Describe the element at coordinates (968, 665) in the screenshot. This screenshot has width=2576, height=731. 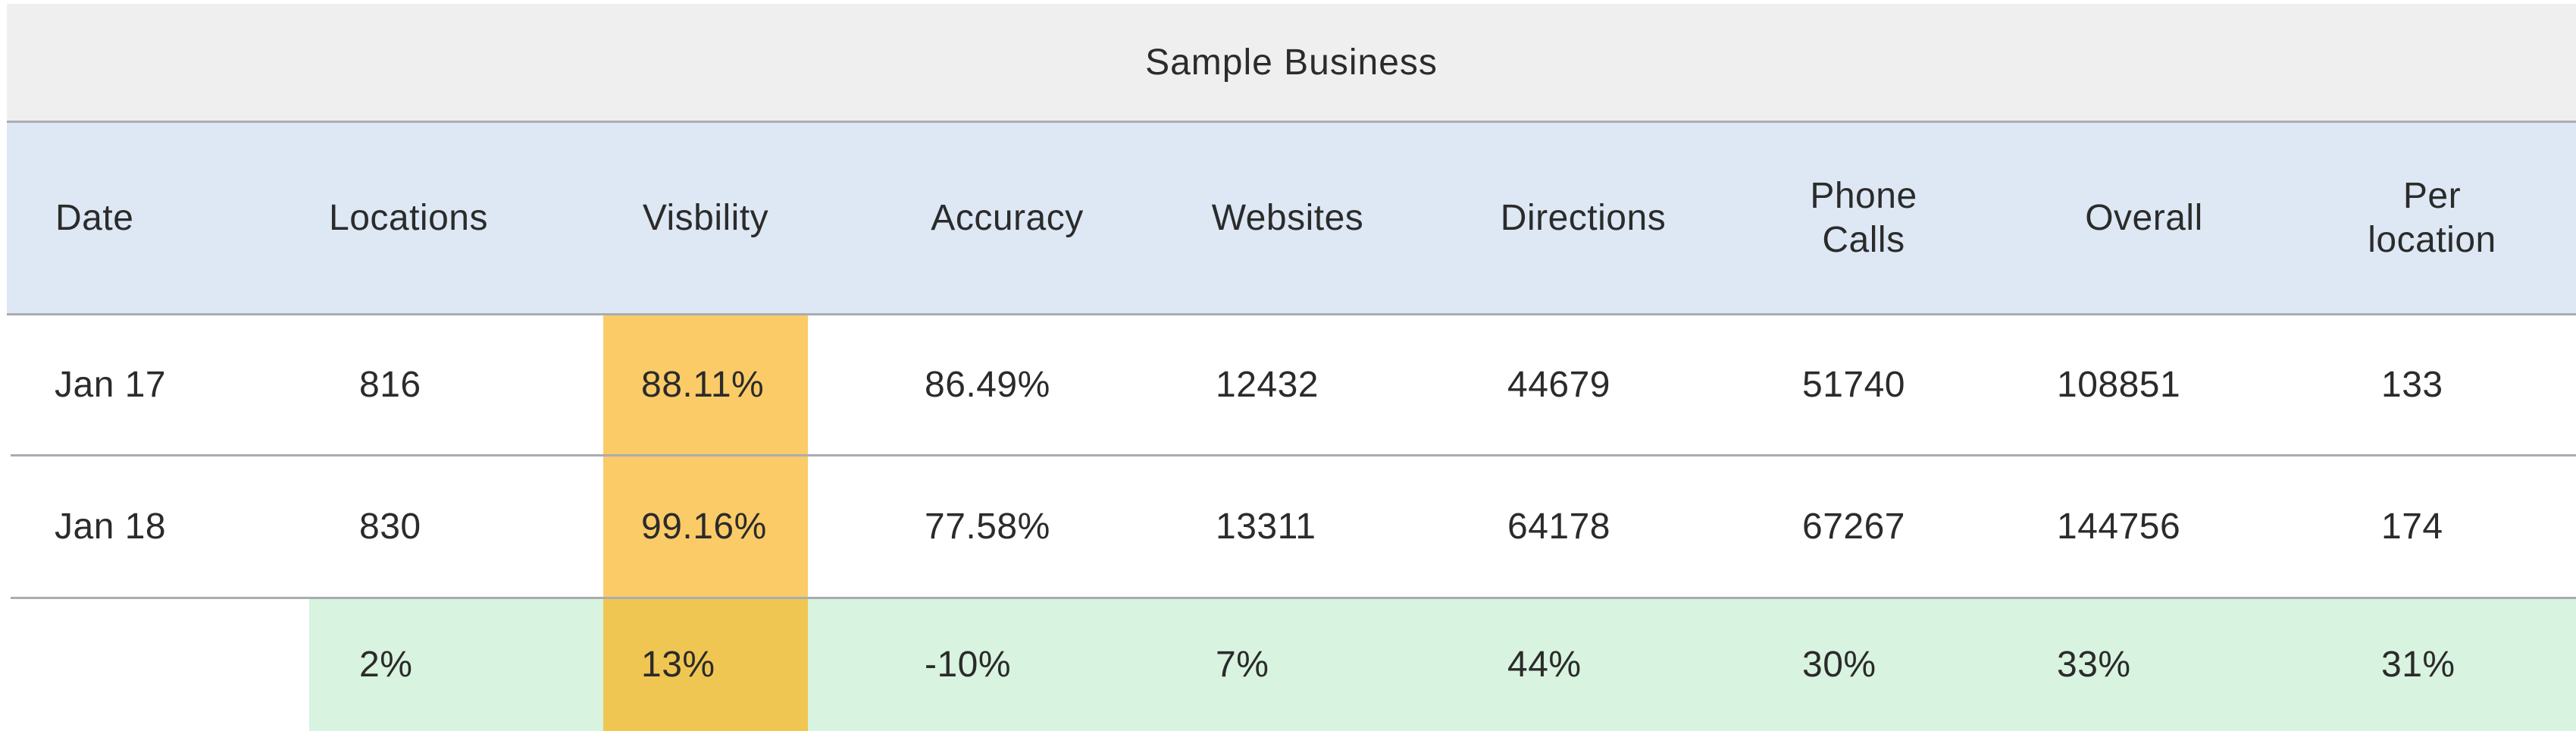
I see `cell-accuracy-change: -10%` at that location.